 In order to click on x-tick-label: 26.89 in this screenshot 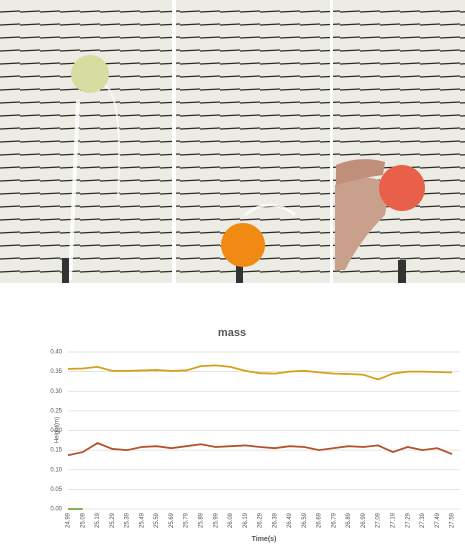, I will do `click(349, 520)`.